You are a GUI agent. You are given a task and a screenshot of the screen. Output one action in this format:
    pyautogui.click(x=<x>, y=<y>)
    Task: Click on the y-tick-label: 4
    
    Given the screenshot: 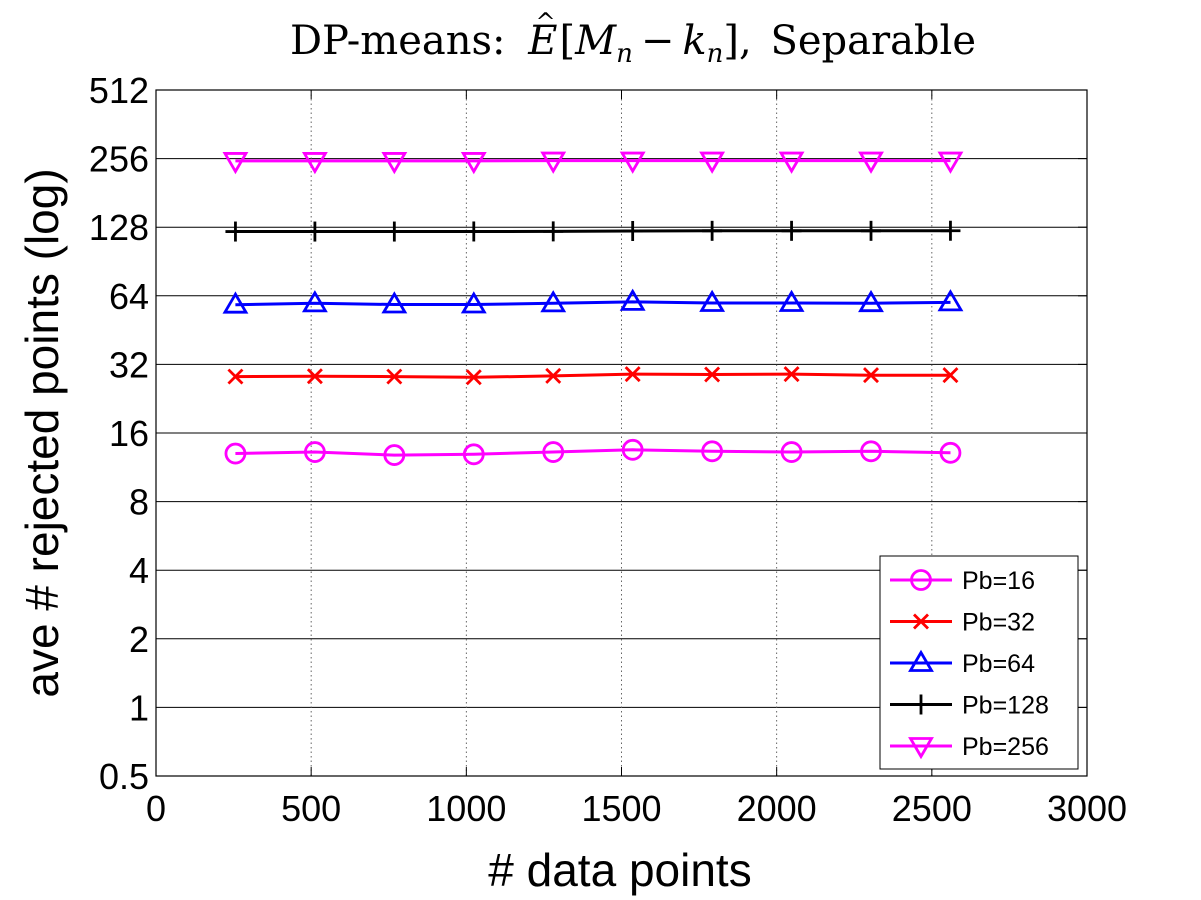 What is the action you would take?
    pyautogui.click(x=139, y=570)
    